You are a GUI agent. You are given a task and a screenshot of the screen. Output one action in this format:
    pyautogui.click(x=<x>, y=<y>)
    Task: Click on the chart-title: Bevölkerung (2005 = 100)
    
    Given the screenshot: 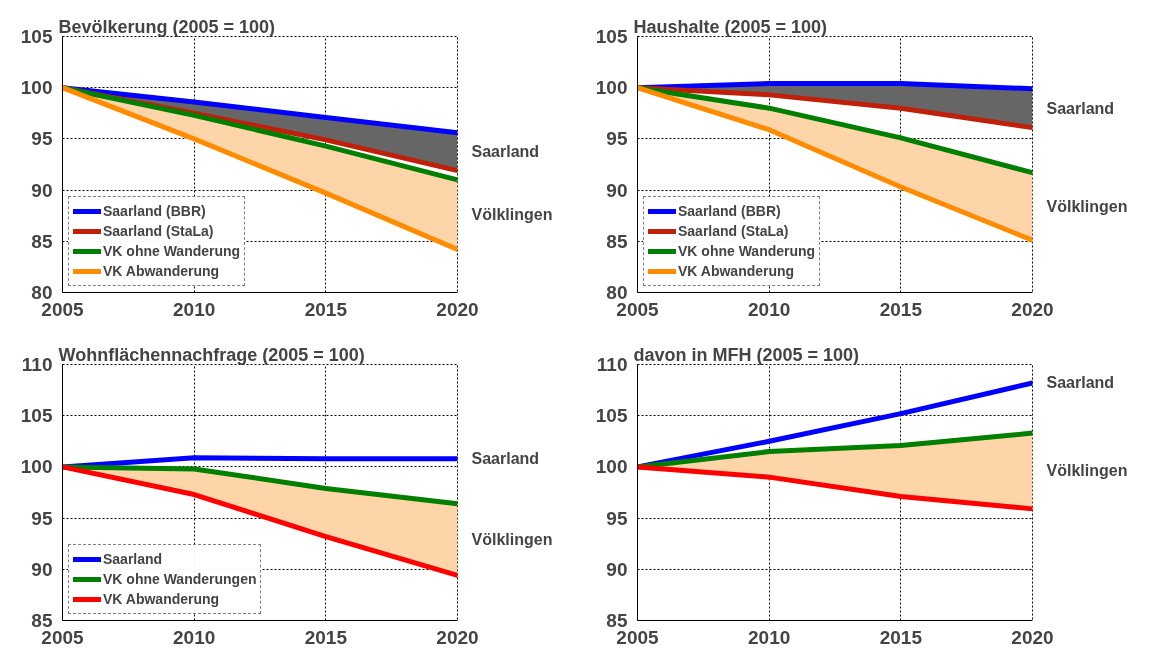 What is the action you would take?
    pyautogui.click(x=167, y=26)
    